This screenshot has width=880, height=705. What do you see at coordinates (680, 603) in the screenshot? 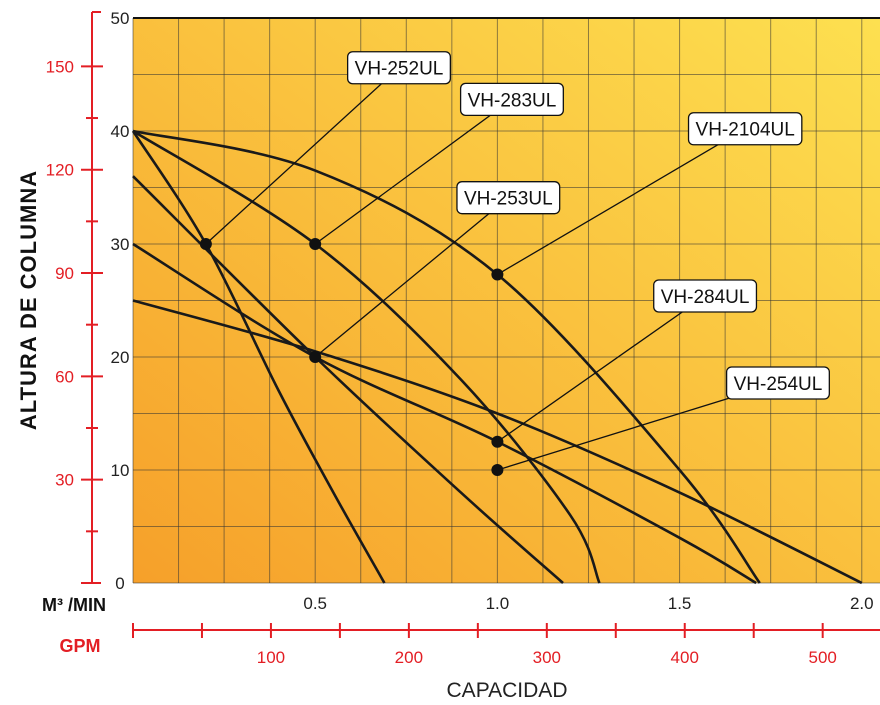
I see `x-tick-label-m3: 1.5` at bounding box center [680, 603].